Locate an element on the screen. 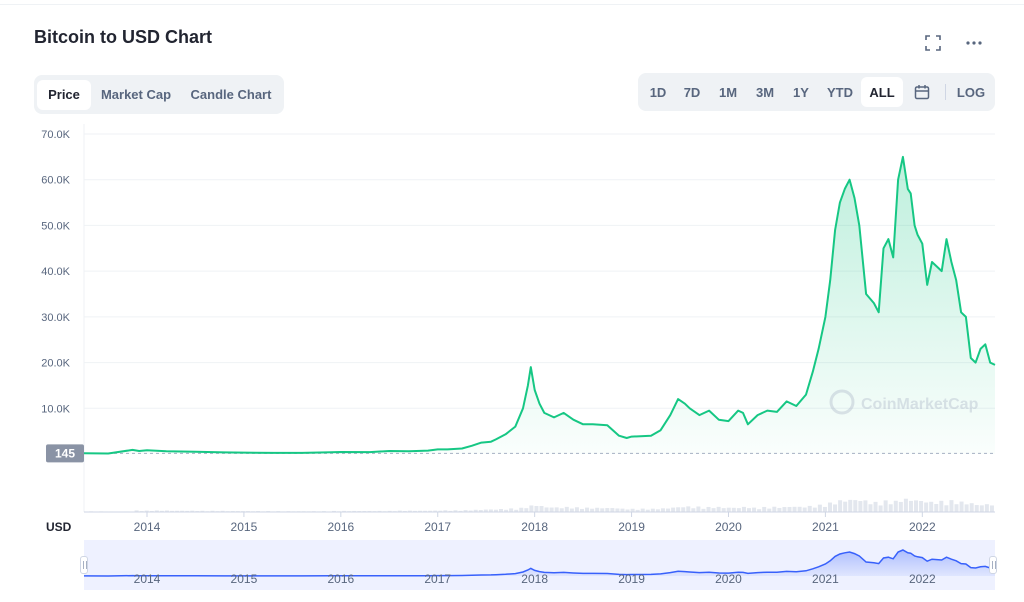 This screenshot has height=602, width=1024. chart-view-tabs: Price Market Cap Candle Chart is located at coordinates (159, 94).